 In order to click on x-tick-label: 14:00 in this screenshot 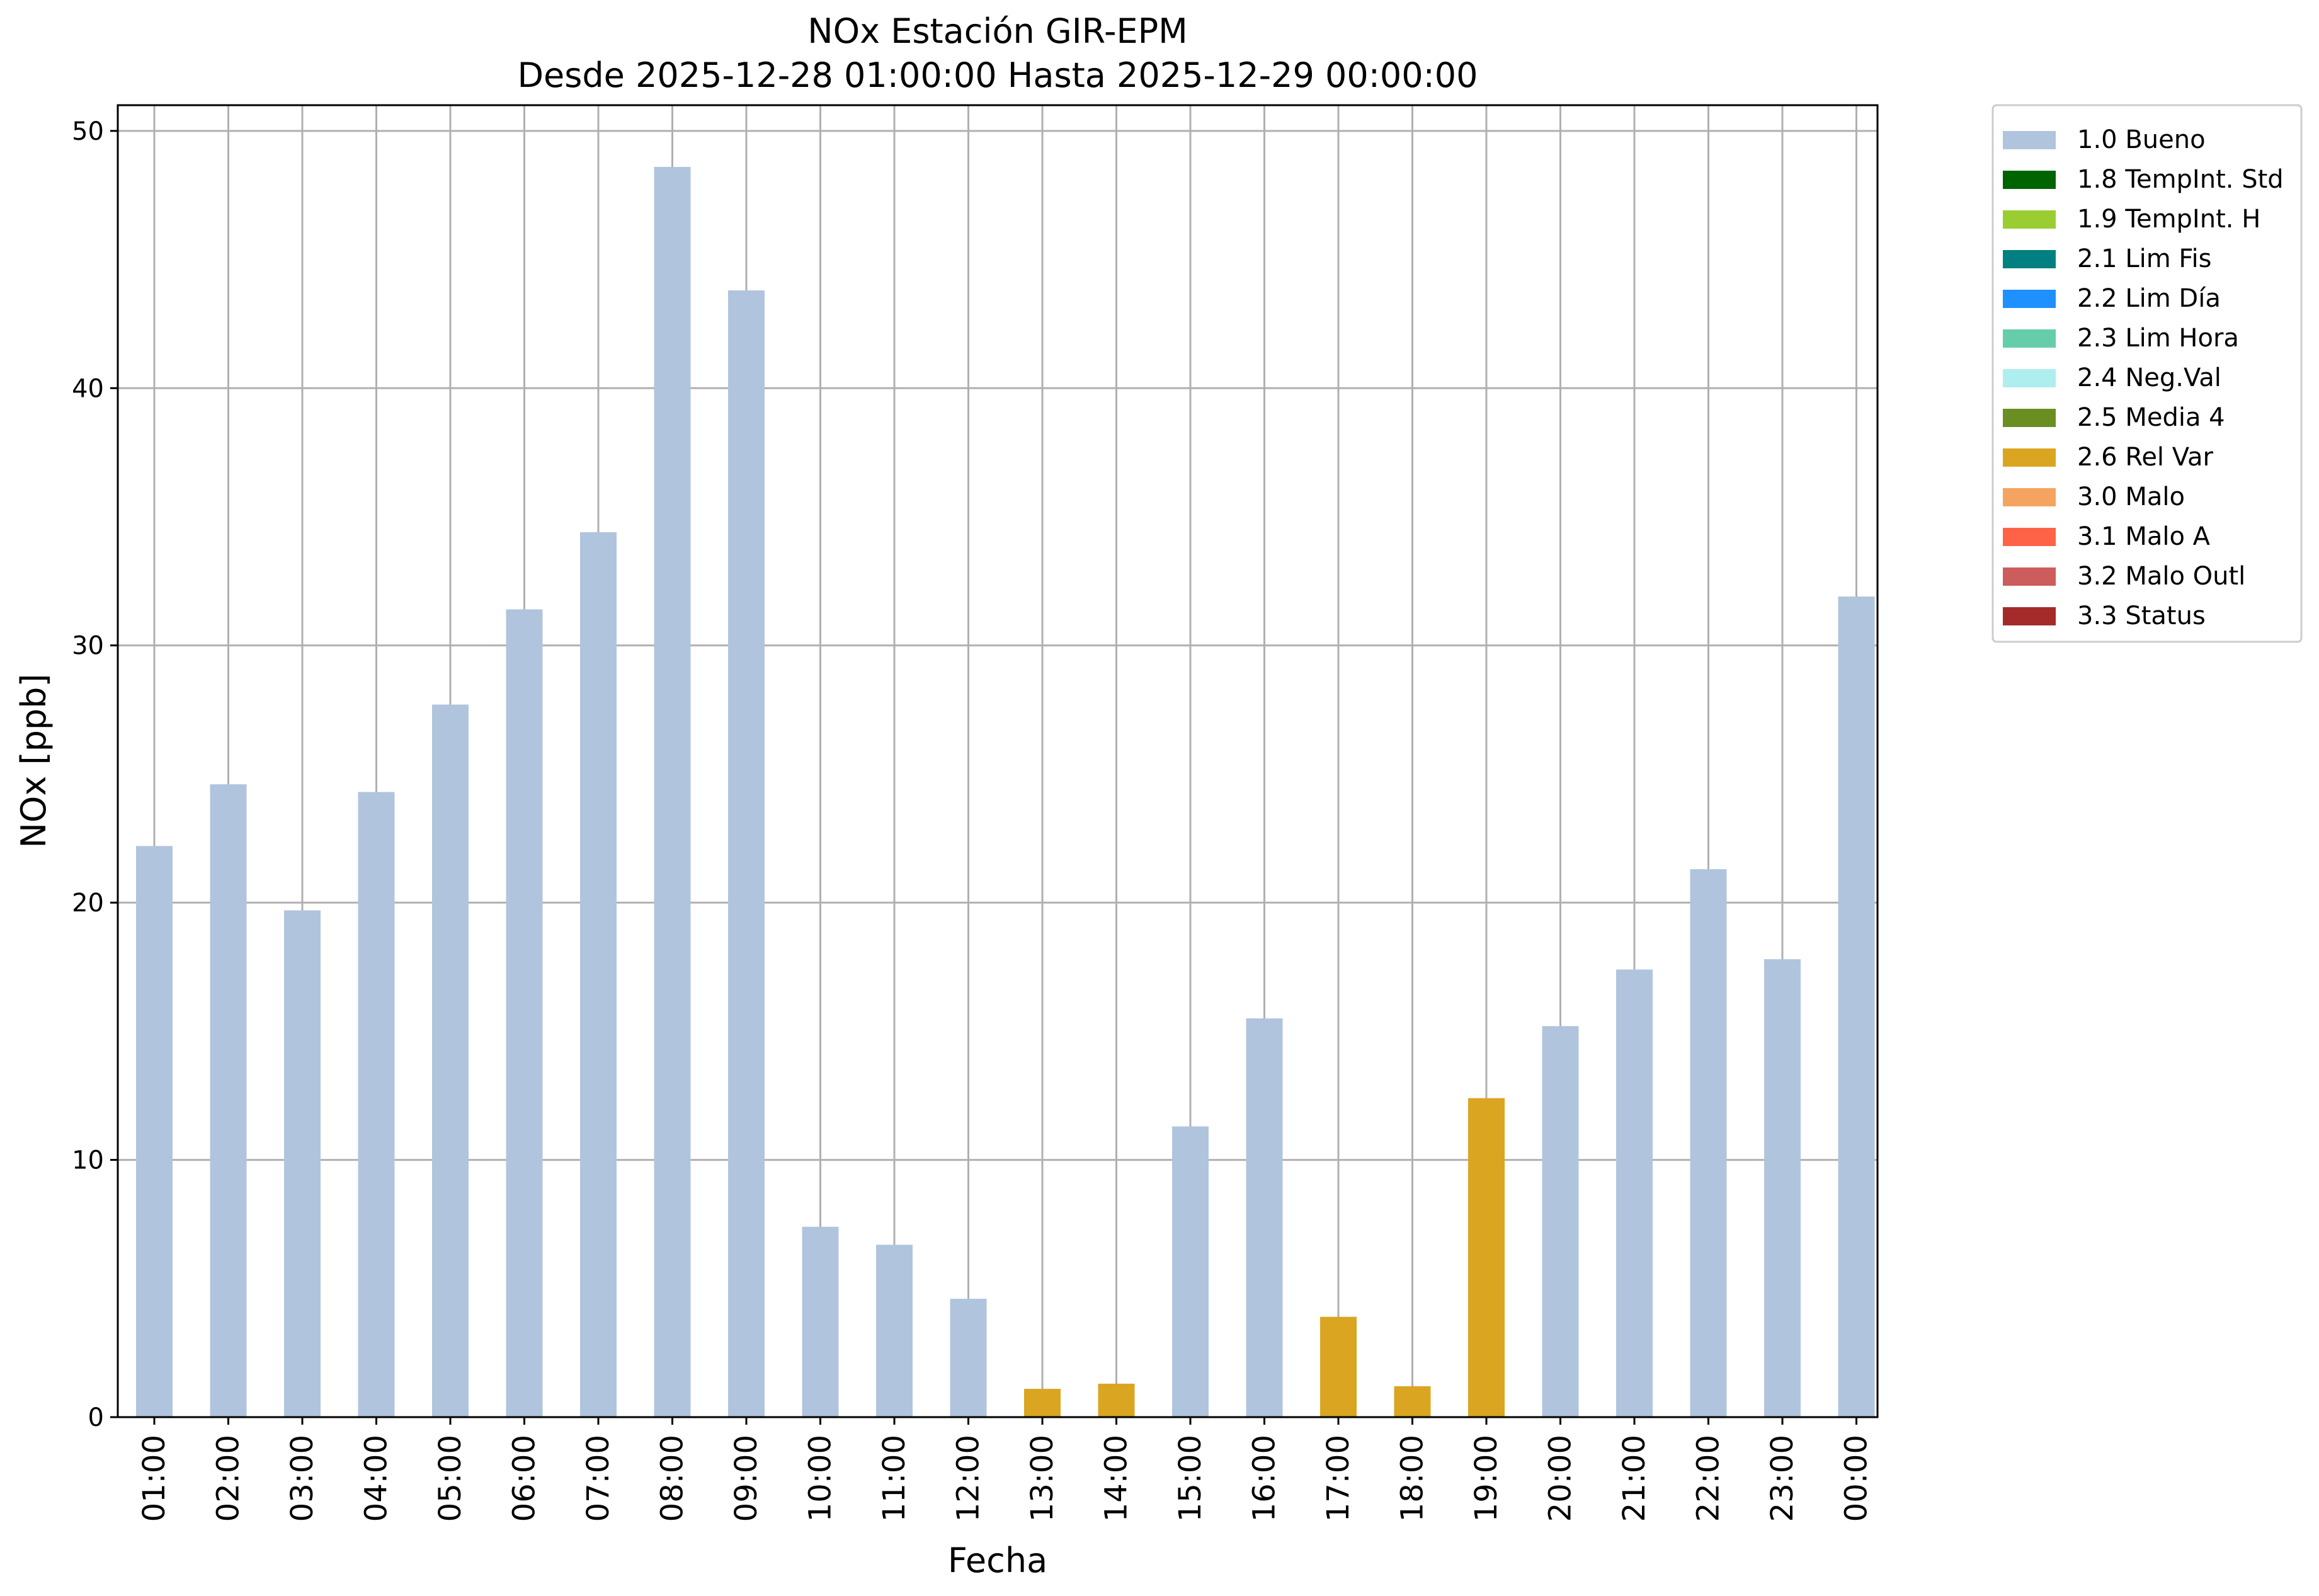, I will do `click(1116, 1478)`.